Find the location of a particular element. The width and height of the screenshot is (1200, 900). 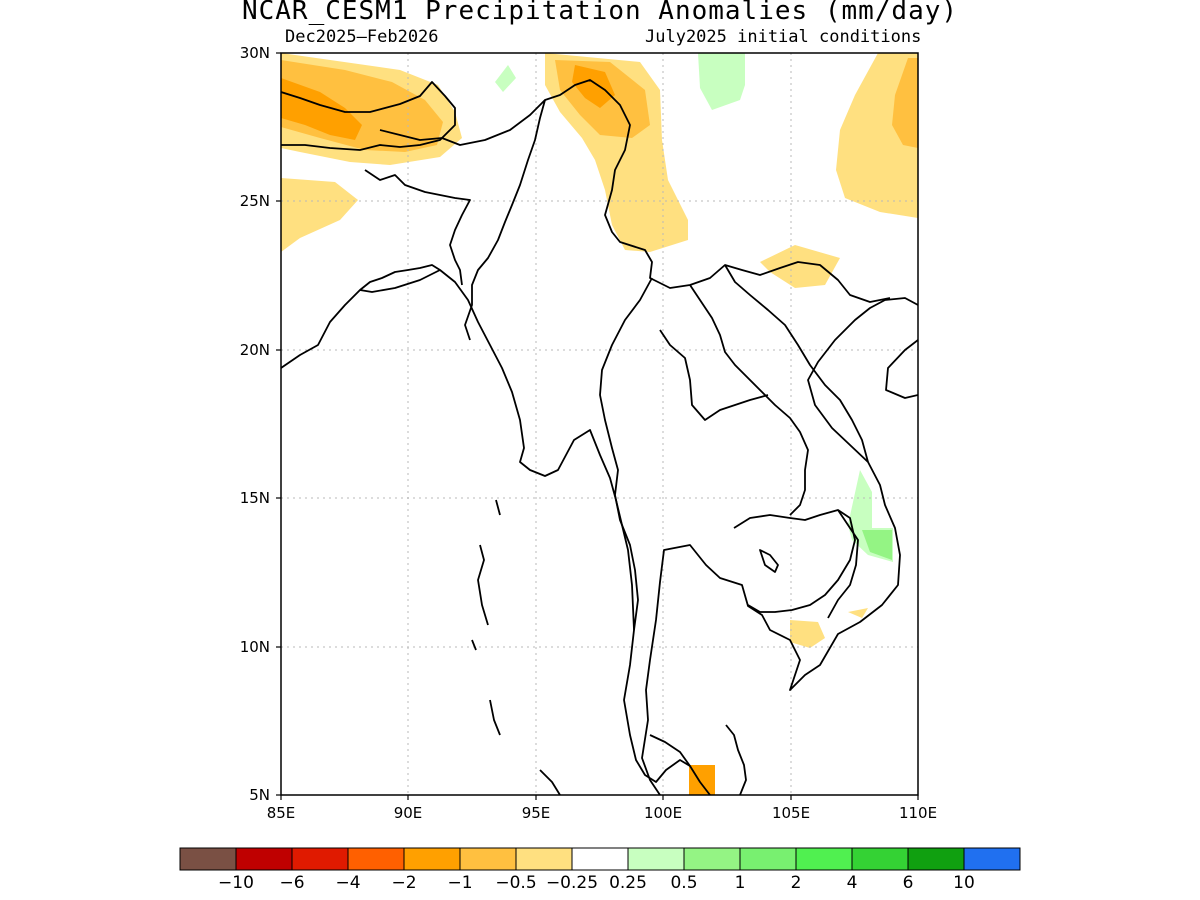

colorbar-label: −10 is located at coordinates (236, 883).